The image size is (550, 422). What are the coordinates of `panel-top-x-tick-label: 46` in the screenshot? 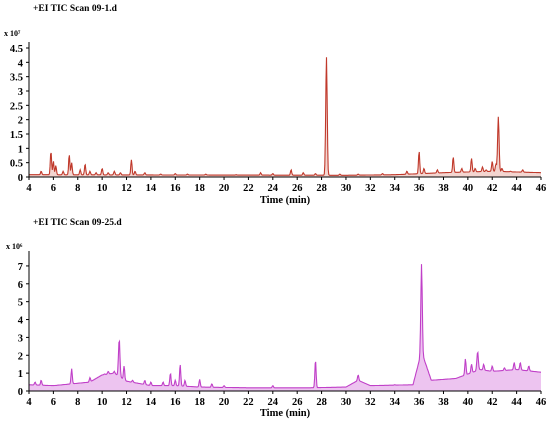 It's located at (541, 188).